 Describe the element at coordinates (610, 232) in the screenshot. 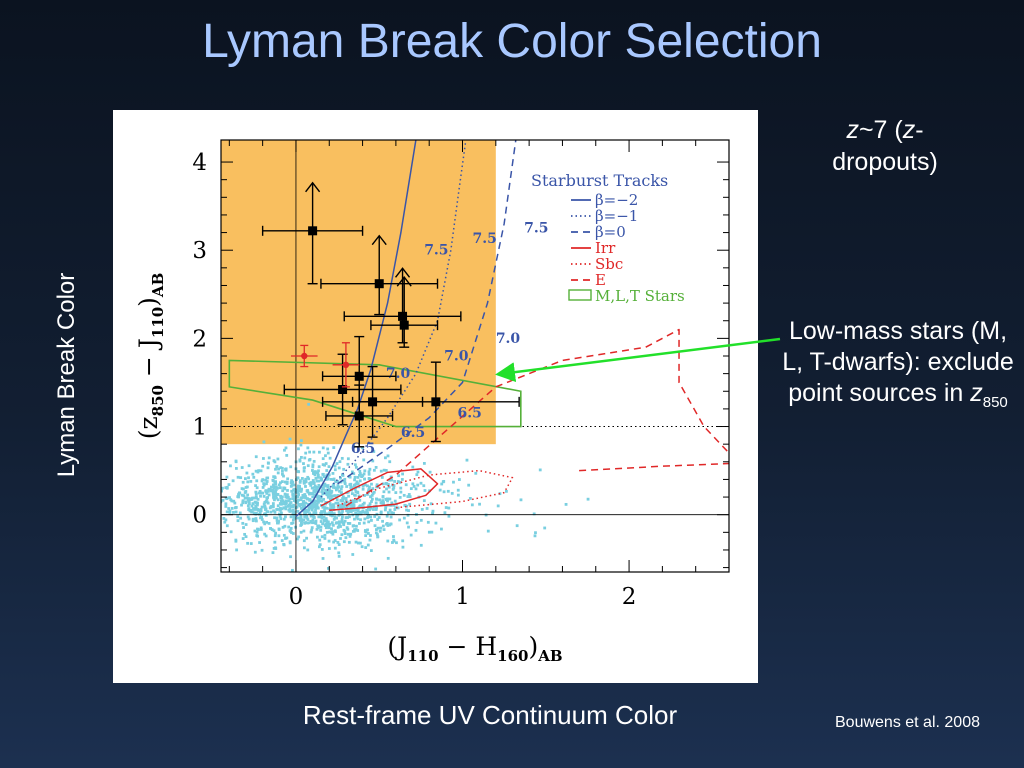

I see `legend-entry-label: β=0` at that location.